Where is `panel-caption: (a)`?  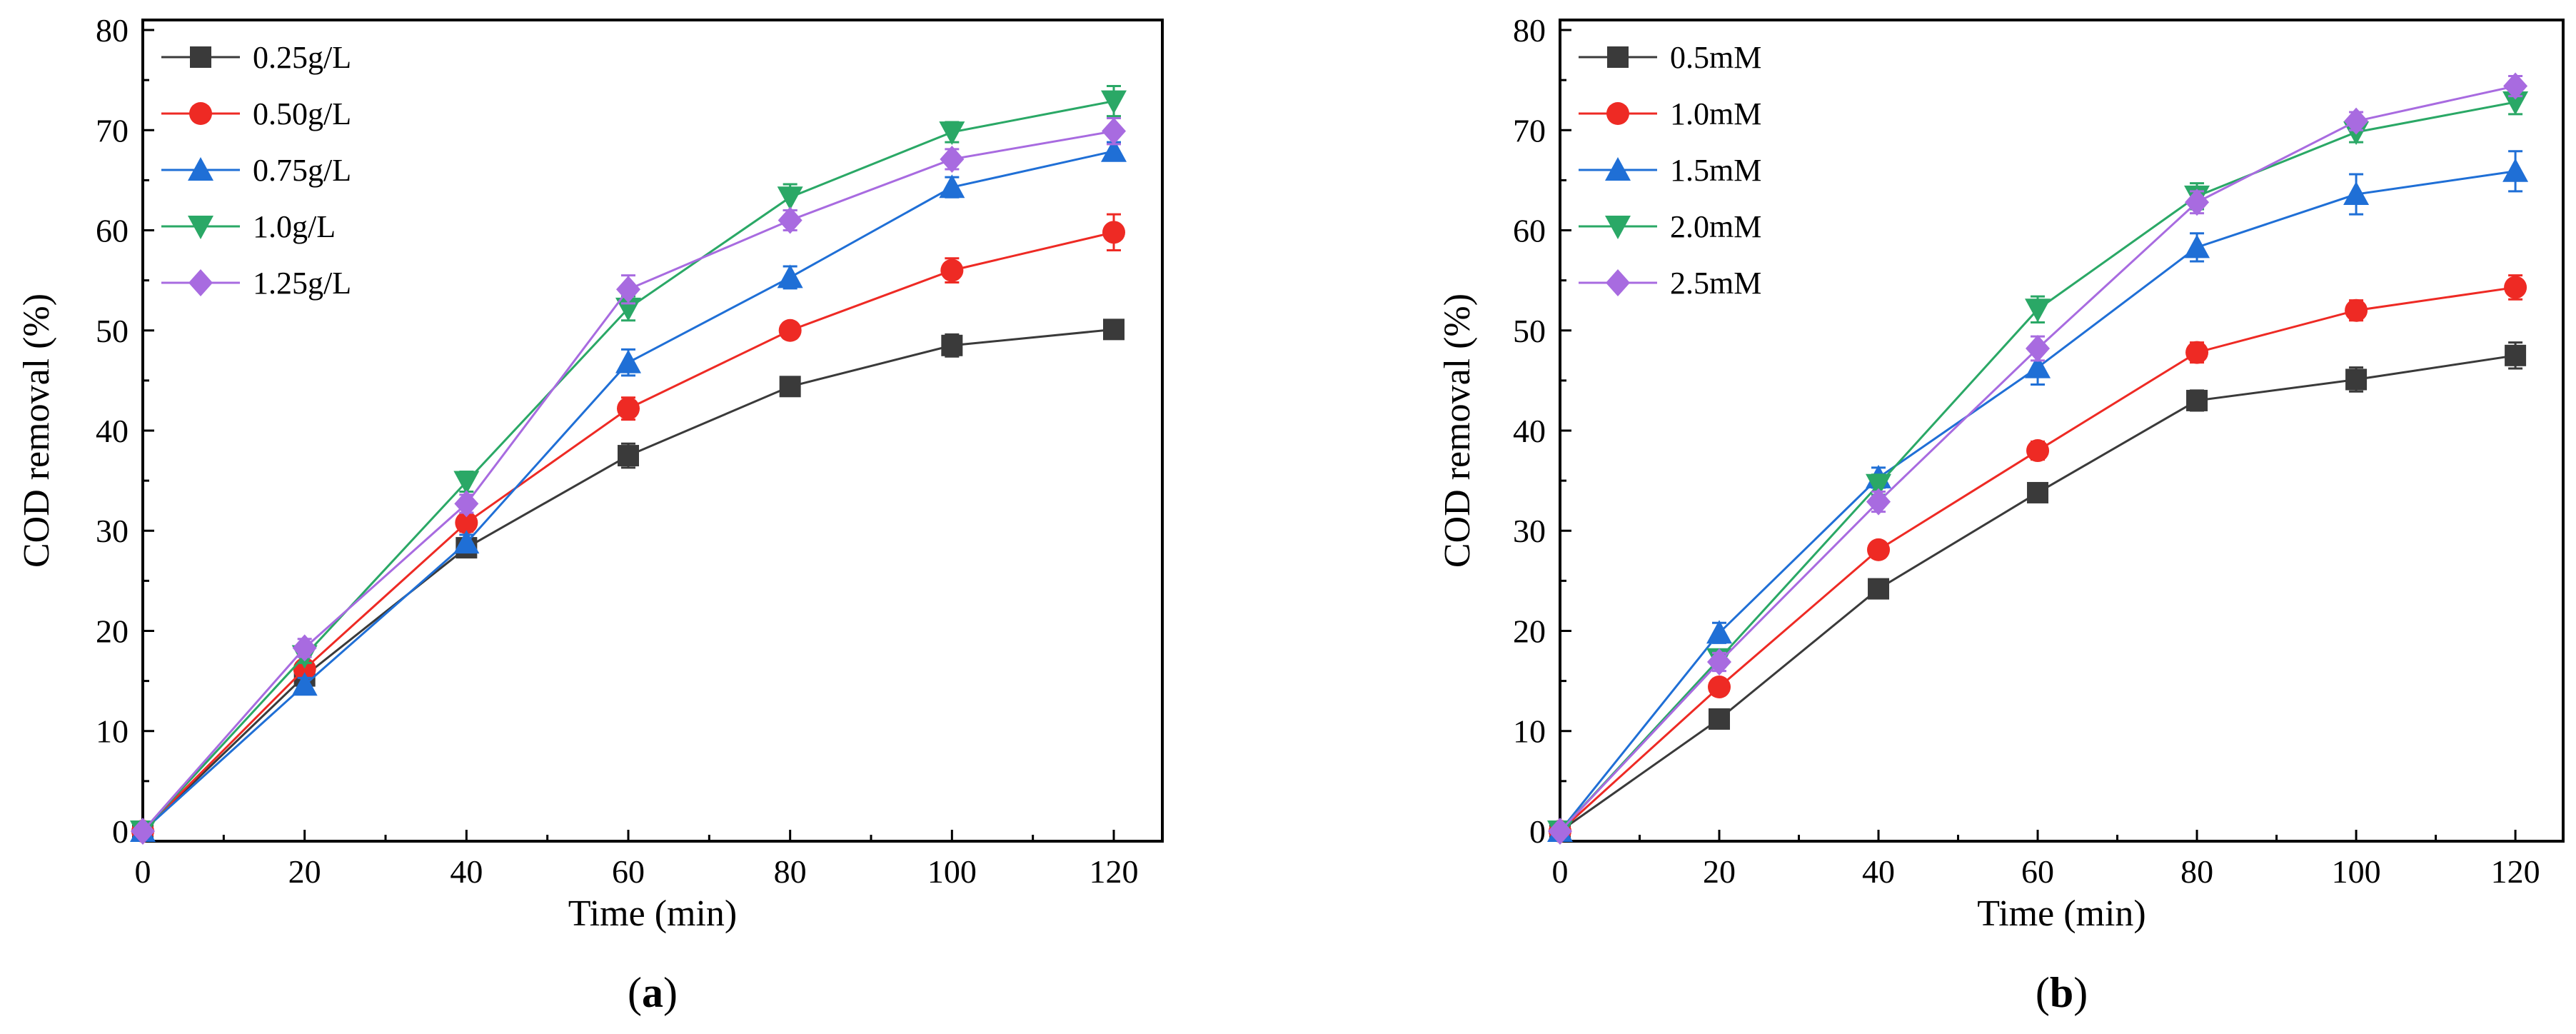
panel-caption: (a) is located at coordinates (653, 993).